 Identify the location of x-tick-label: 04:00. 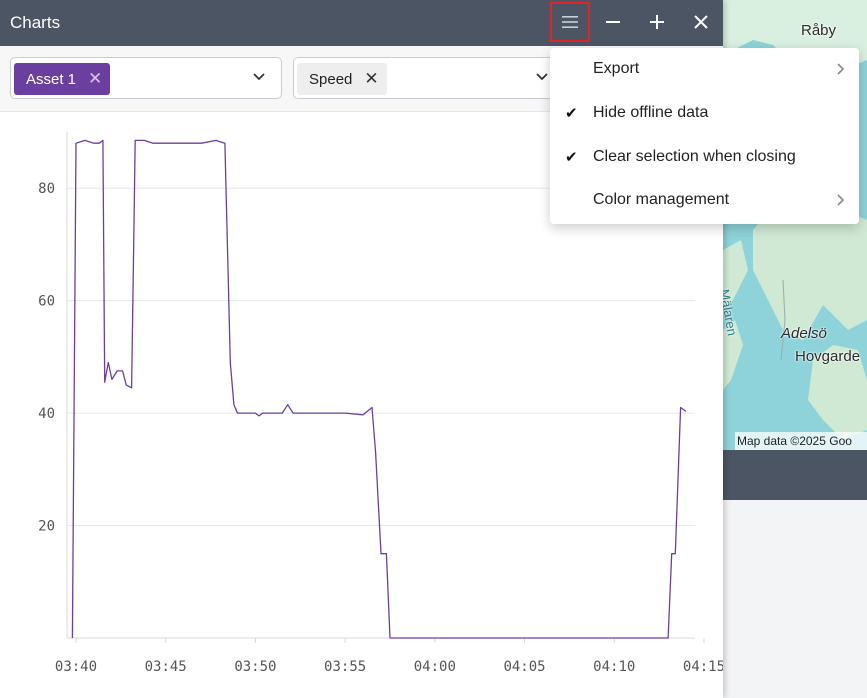
(435, 667).